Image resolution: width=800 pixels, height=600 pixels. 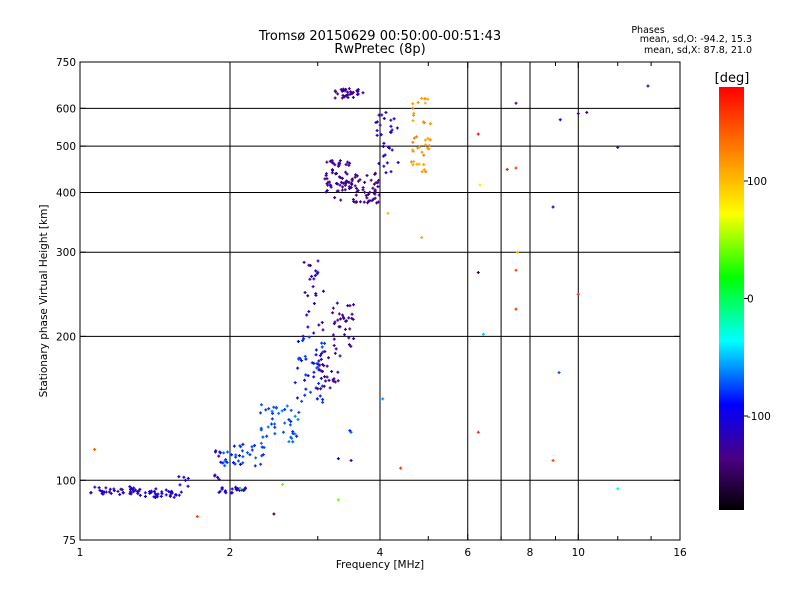 What do you see at coordinates (698, 50) in the screenshot?
I see `phase-stats-x: mean, sd,X: 87.8, 21.0` at bounding box center [698, 50].